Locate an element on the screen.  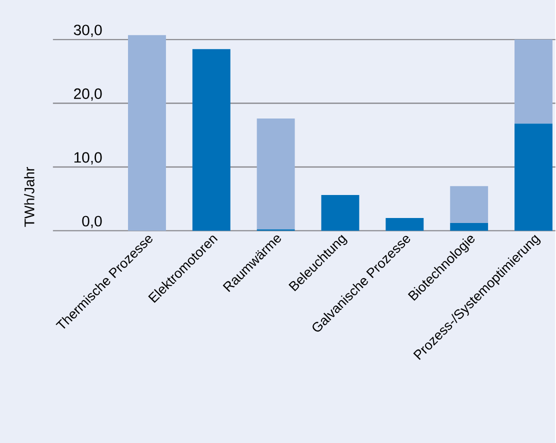
y-tick-label: 0,0 is located at coordinates (92, 222).